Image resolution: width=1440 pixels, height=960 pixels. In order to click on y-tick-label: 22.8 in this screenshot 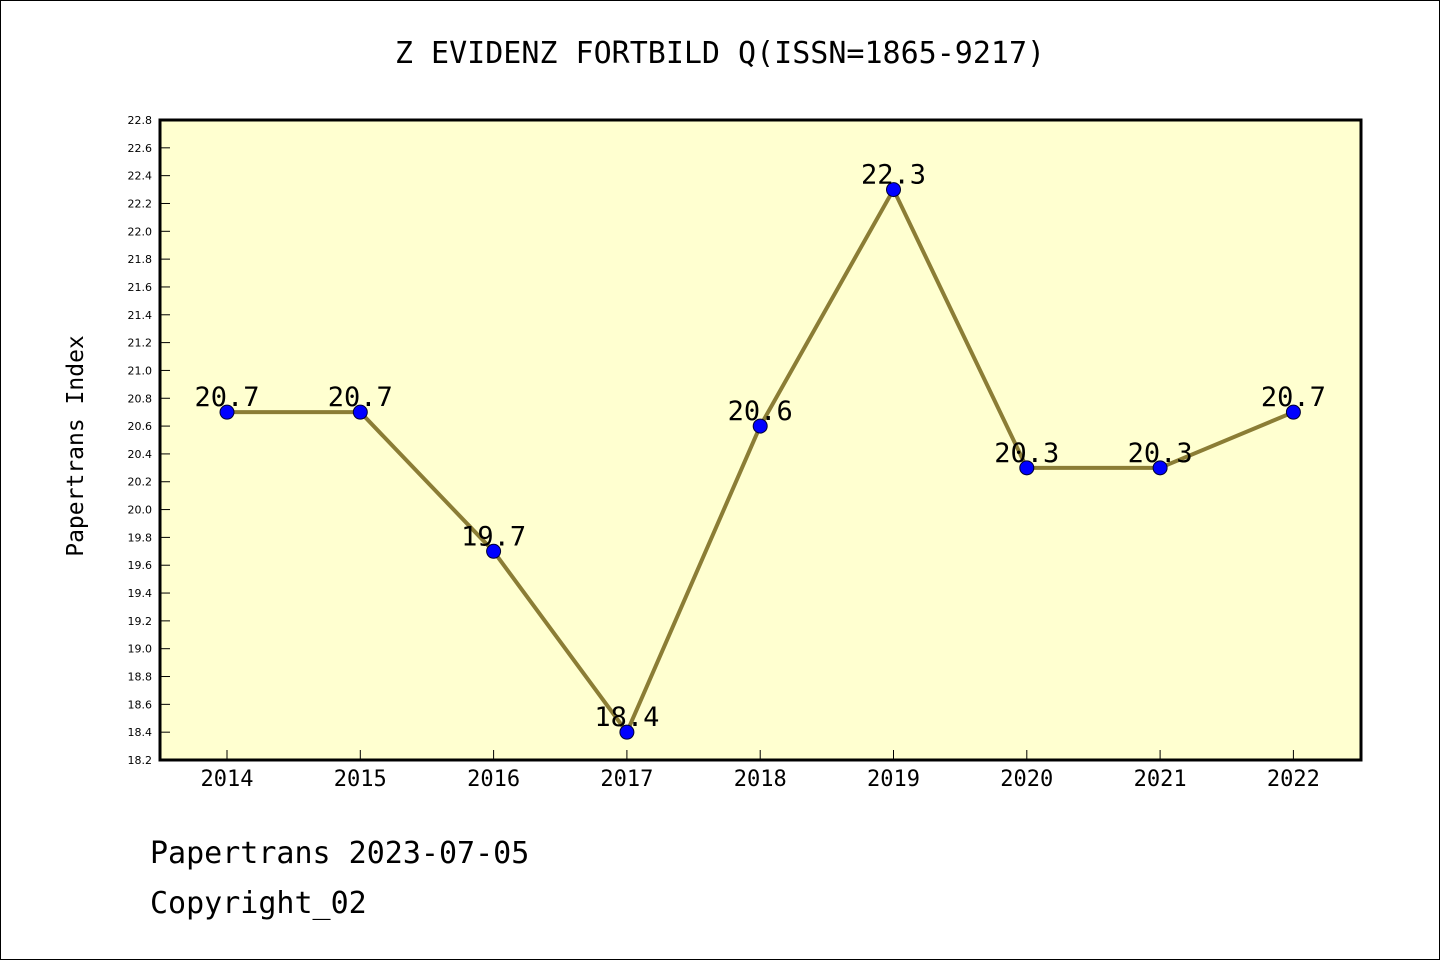, I will do `click(140, 120)`.